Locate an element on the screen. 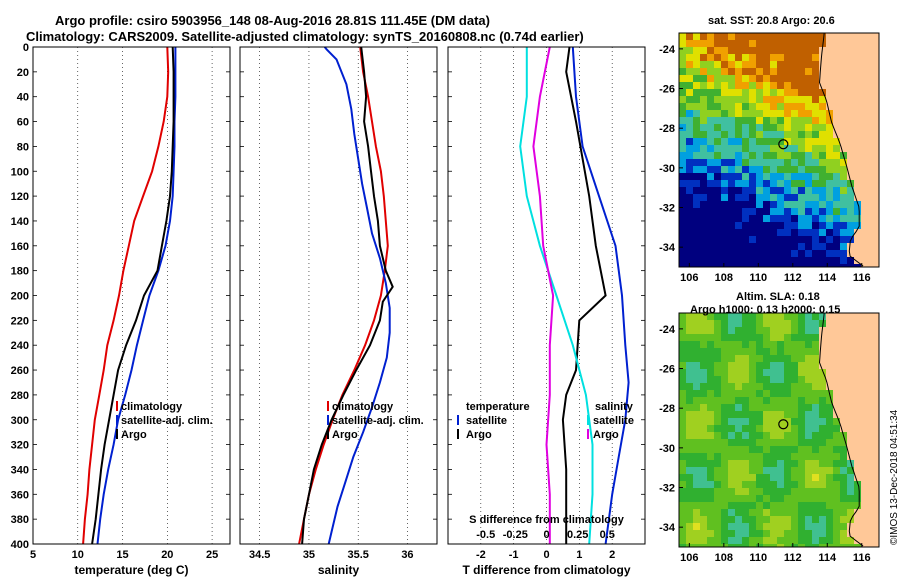 The height and width of the screenshot is (580, 900). map-x-tick-label: 114 is located at coordinates (827, 558).